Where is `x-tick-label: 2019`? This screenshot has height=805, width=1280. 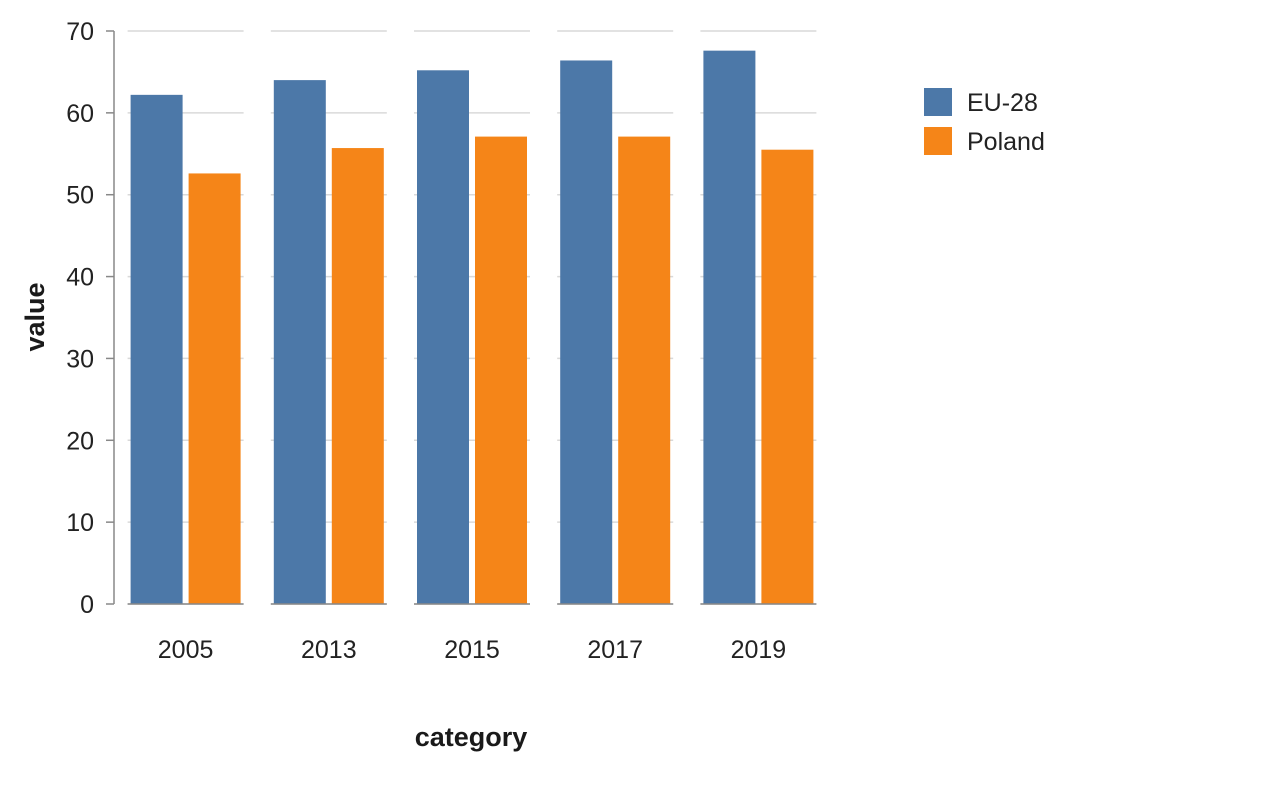 x-tick-label: 2019 is located at coordinates (759, 650).